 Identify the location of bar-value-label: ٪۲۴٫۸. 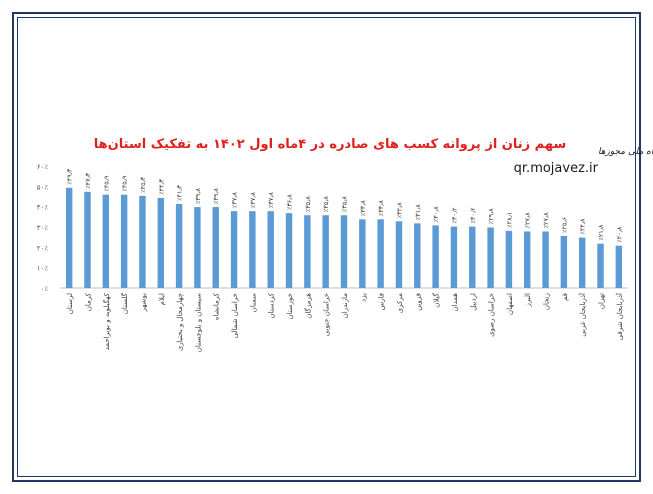
(583, 226).